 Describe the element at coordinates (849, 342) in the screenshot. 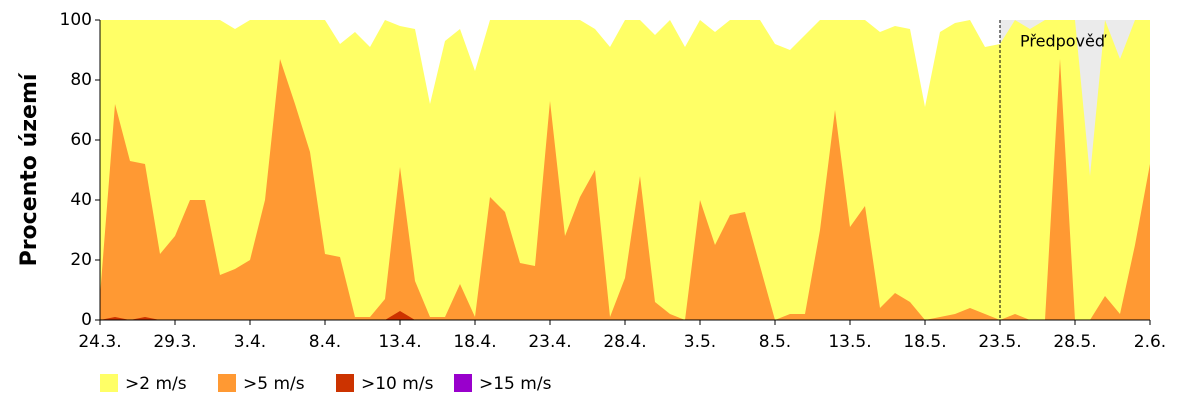

I see `x-tick-label: 13.5.` at that location.